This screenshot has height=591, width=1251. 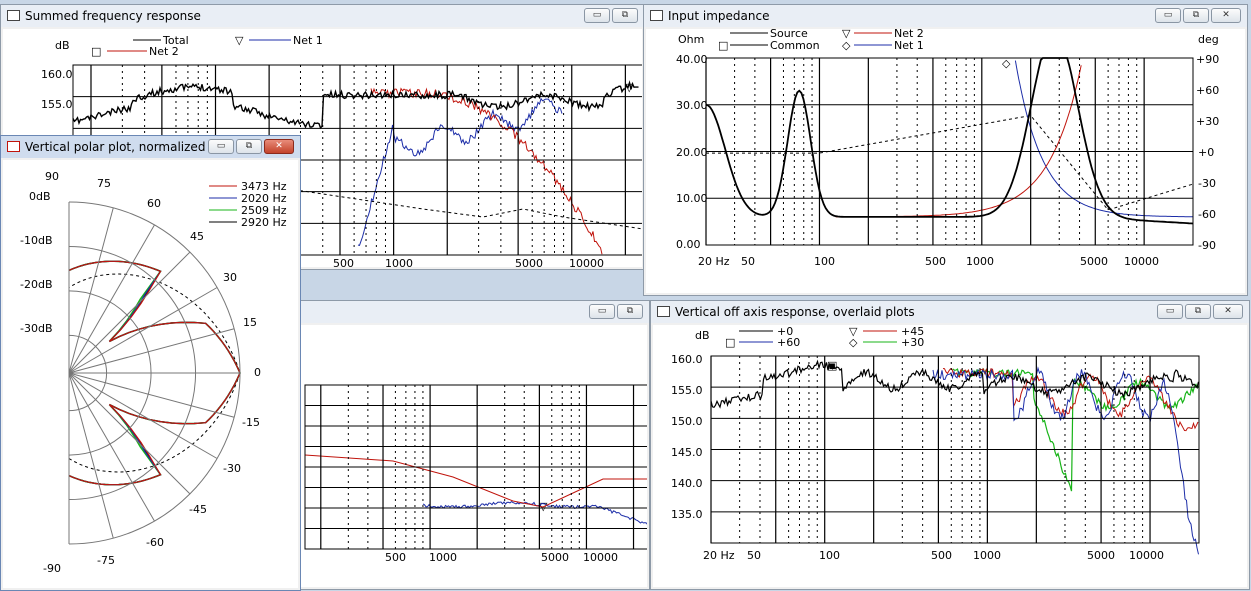 What do you see at coordinates (719, 16) in the screenshot?
I see `impedance-title: Input impedance` at bounding box center [719, 16].